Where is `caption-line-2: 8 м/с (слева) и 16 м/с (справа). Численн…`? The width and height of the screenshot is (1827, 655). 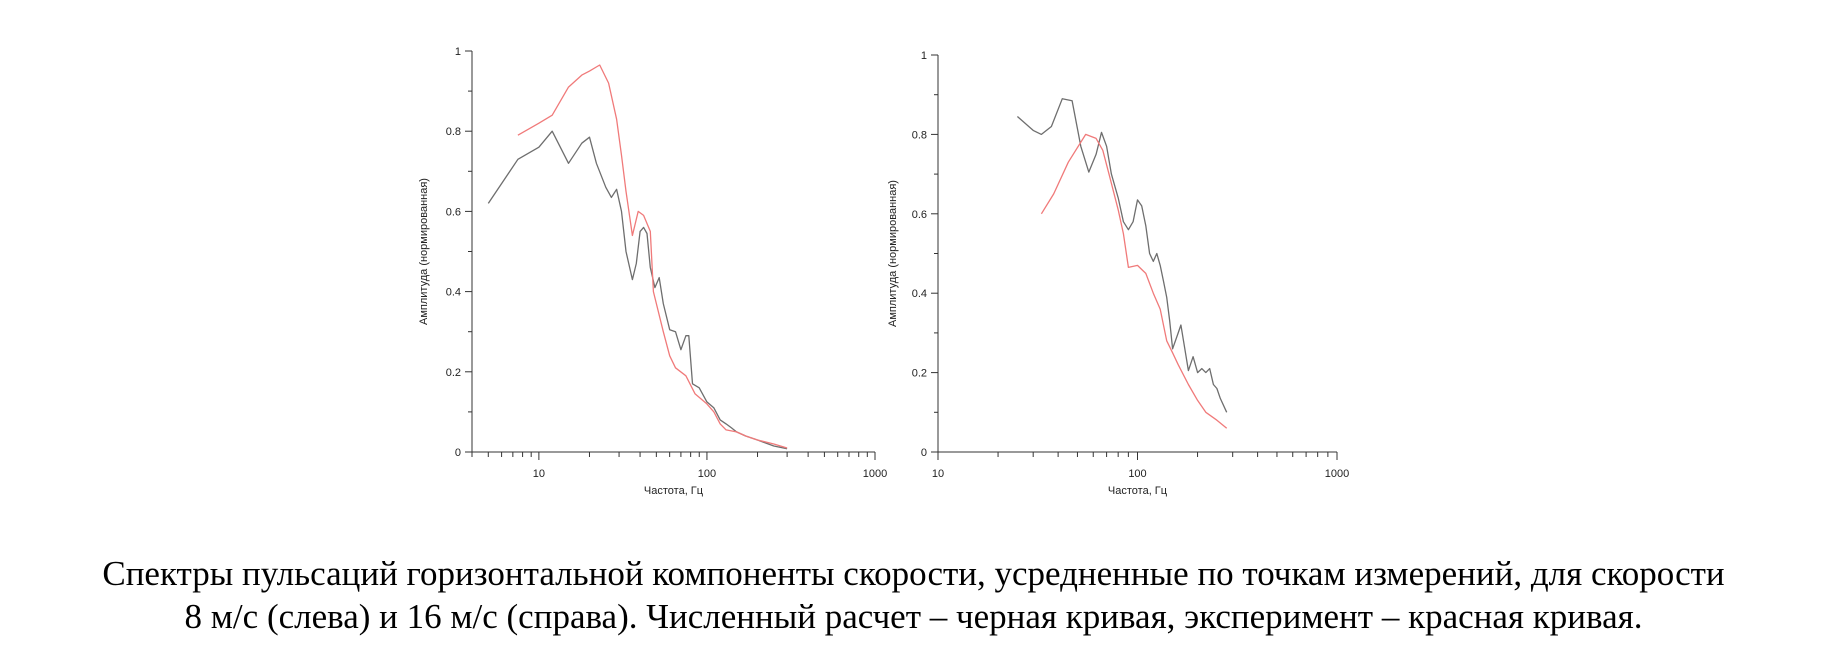
caption-line-2: 8 м/с (слева) и 16 м/с (справа). Численн… is located at coordinates (913, 616).